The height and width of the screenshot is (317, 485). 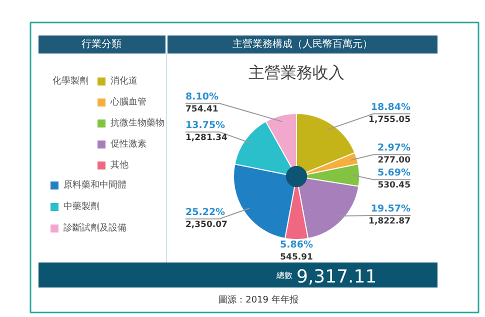 I want to click on legend-title: 行業分類, so click(x=102, y=44).